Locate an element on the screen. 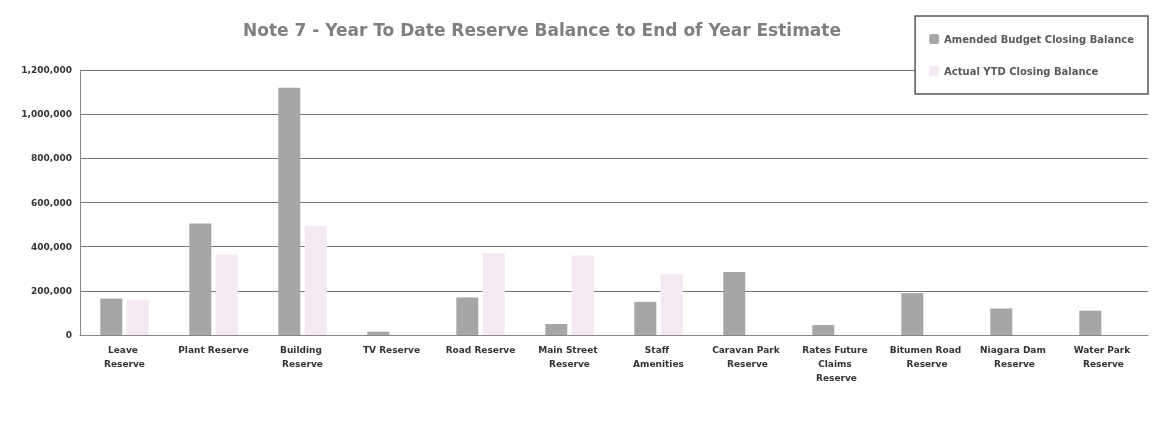 This screenshot has height=421, width=1176. chart-title: Note 7 - Year To Date Reserve Balance to End of Year Estimate is located at coordinates (542, 29).